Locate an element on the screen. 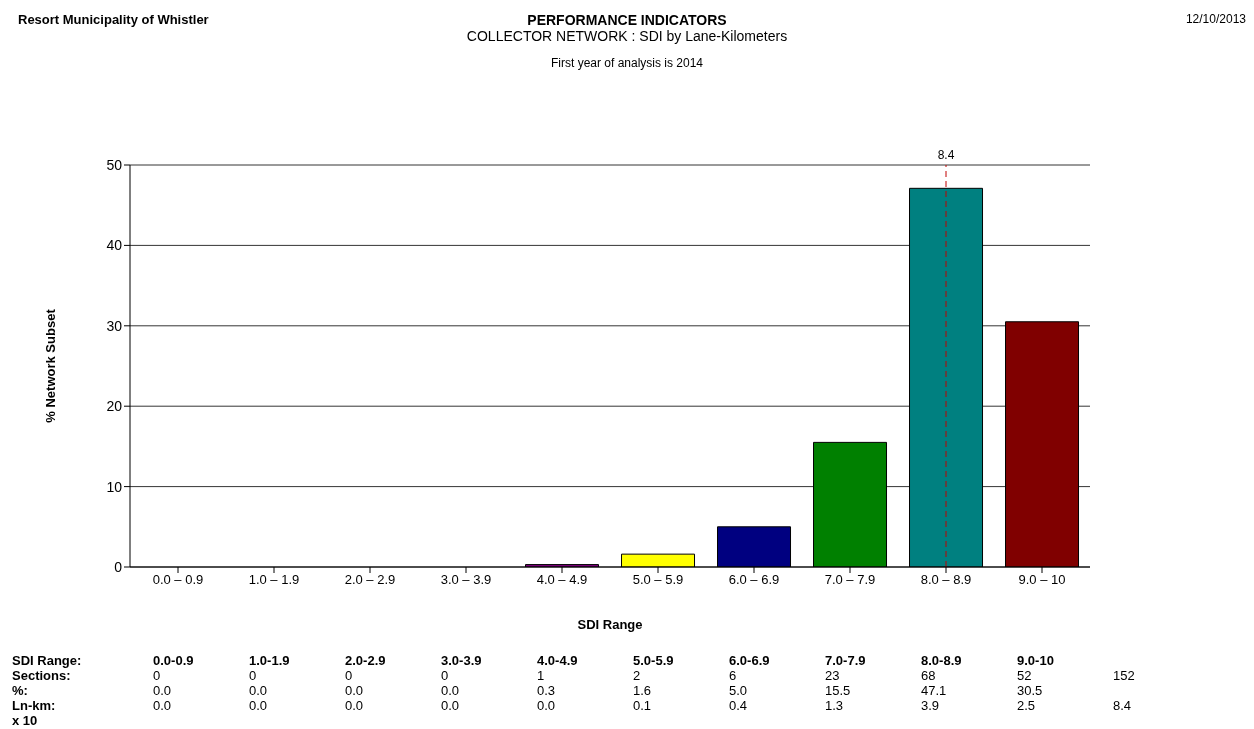 Image resolution: width=1254 pixels, height=729 pixels. data-label: 30.5 is located at coordinates (1030, 690).